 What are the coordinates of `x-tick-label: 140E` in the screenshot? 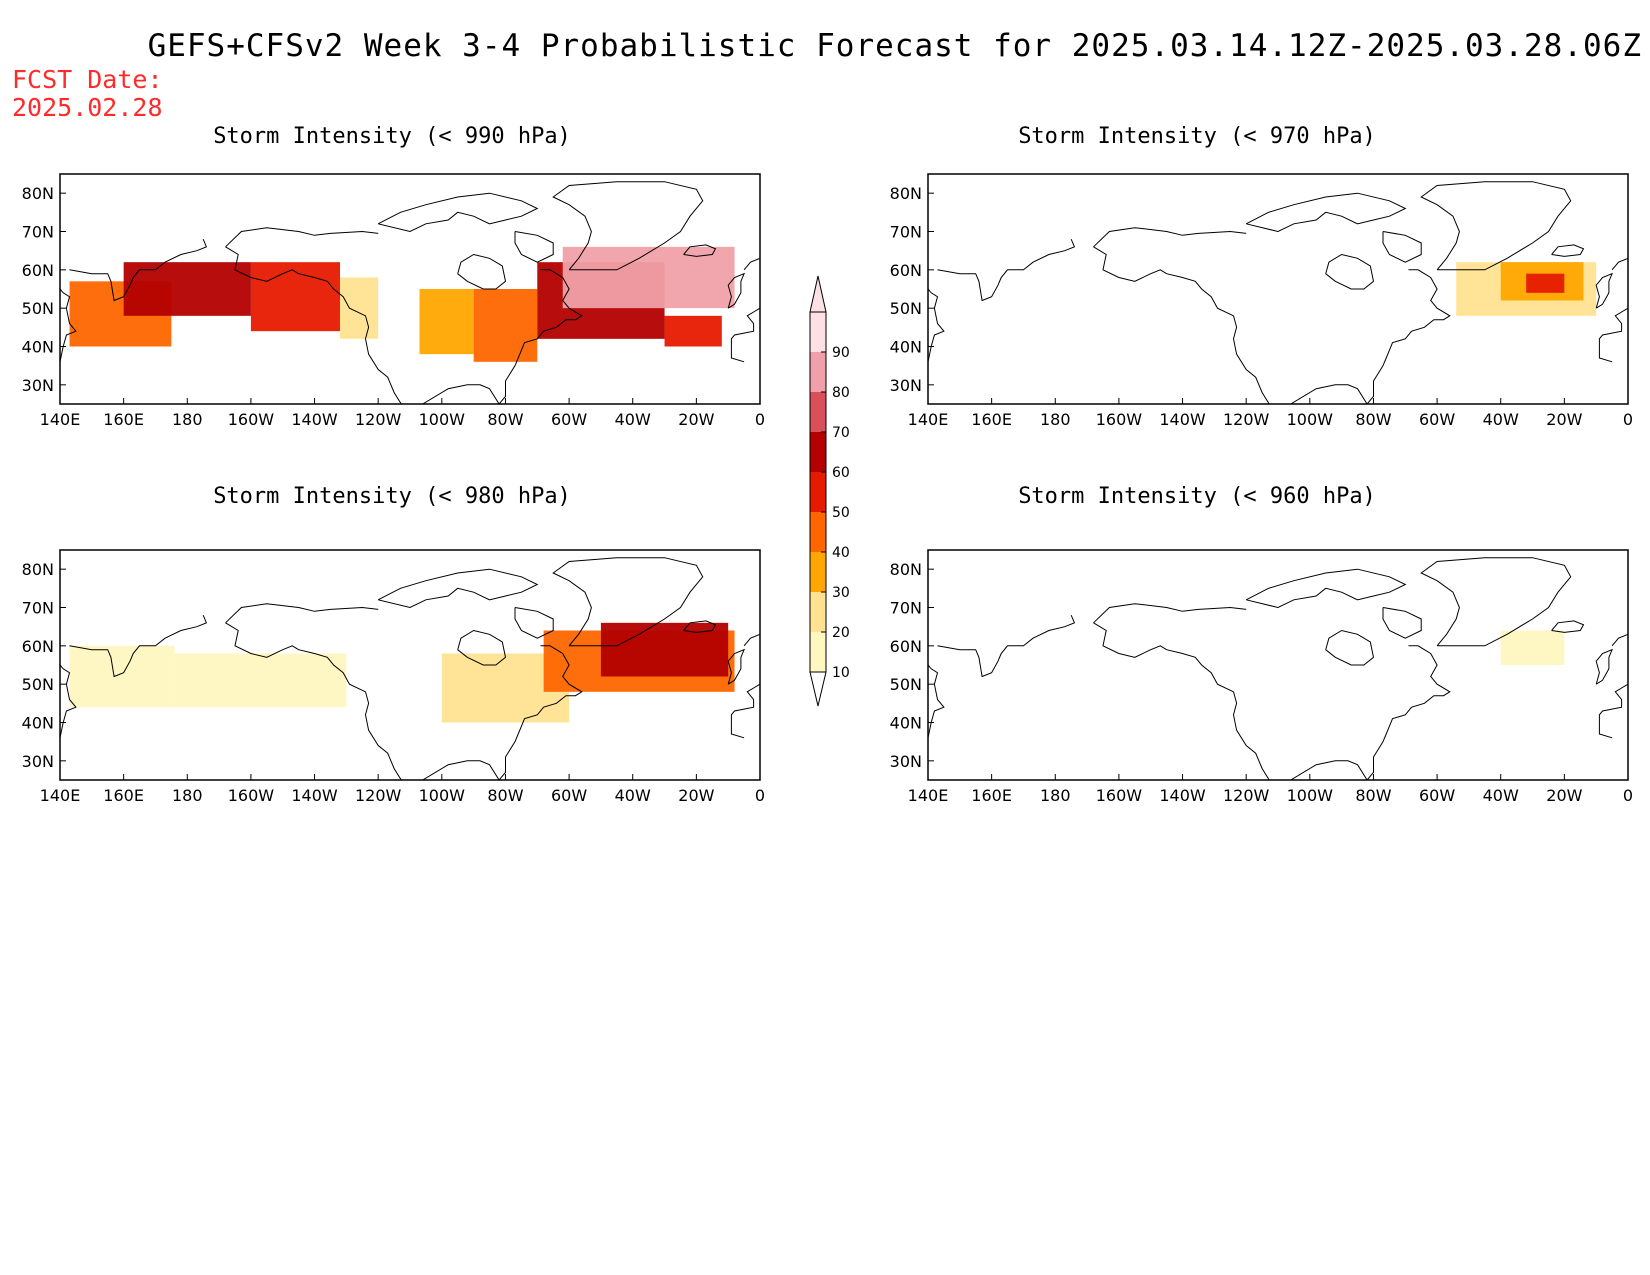 It's located at (928, 795).